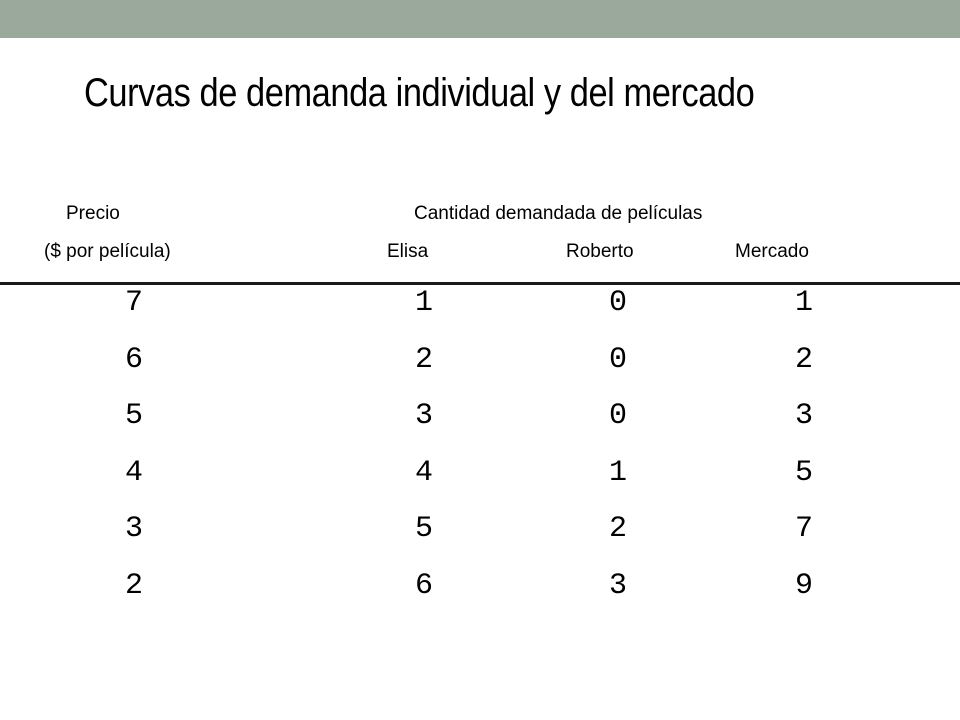 The height and width of the screenshot is (720, 960). What do you see at coordinates (600, 251) in the screenshot?
I see `column-header-roberto: Roberto` at bounding box center [600, 251].